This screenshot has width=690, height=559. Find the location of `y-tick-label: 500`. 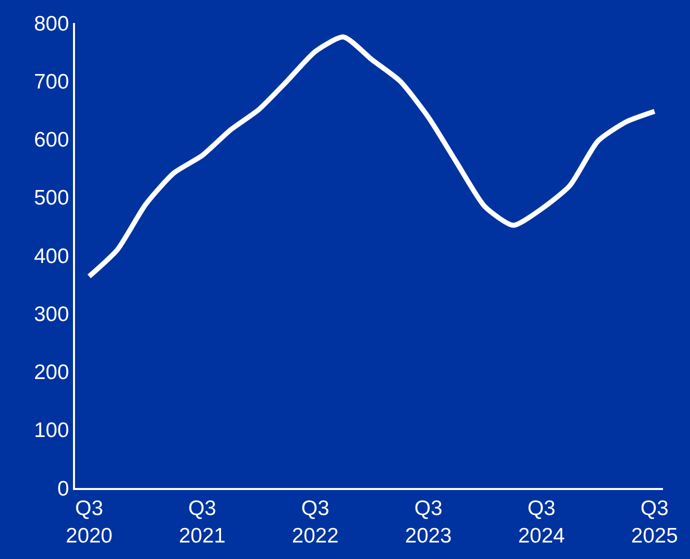

y-tick-label: 500 is located at coordinates (52, 198).